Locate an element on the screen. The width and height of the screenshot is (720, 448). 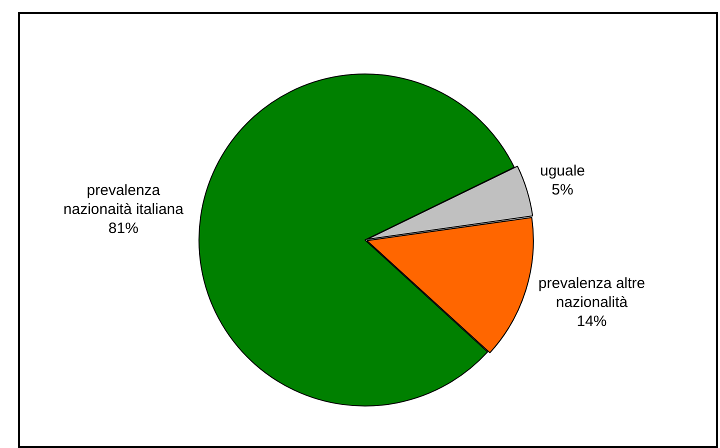
data-label: 5% is located at coordinates (563, 189).